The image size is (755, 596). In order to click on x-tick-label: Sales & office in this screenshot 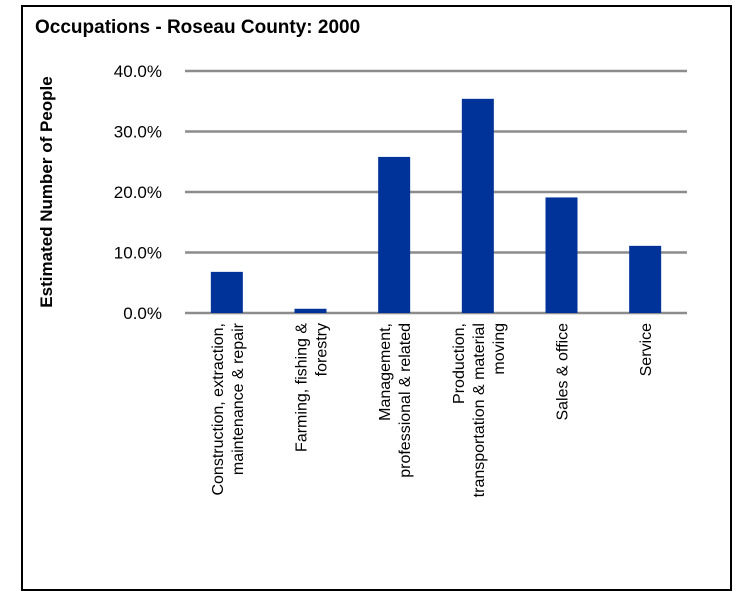, I will do `click(563, 372)`.